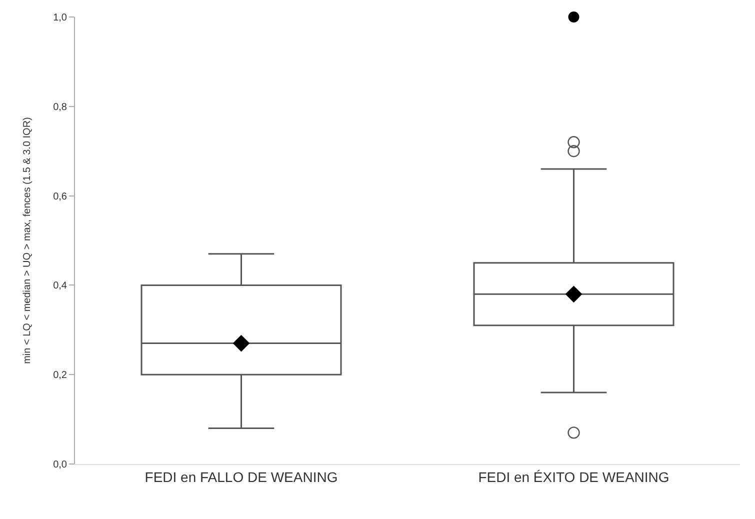 Image resolution: width=755 pixels, height=519 pixels. What do you see at coordinates (60, 376) in the screenshot?
I see `y-tick-label: 0,2` at bounding box center [60, 376].